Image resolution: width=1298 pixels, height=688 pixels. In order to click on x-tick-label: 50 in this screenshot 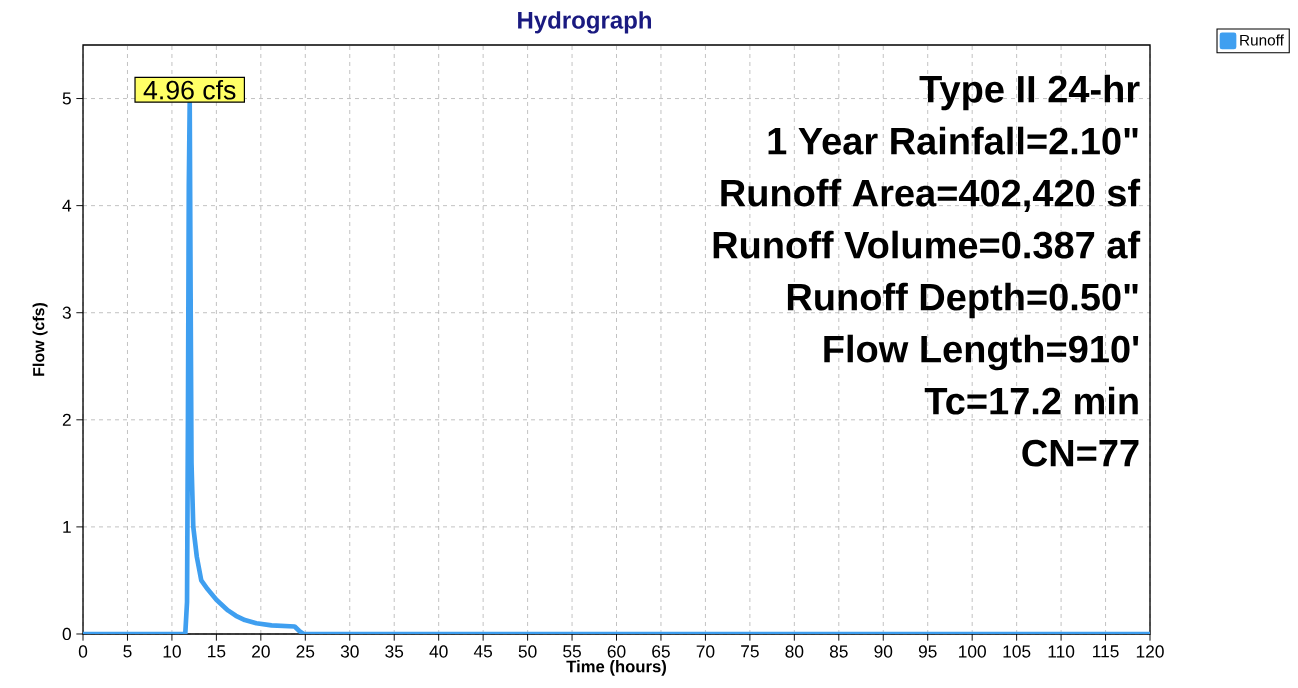, I will do `click(527, 651)`.